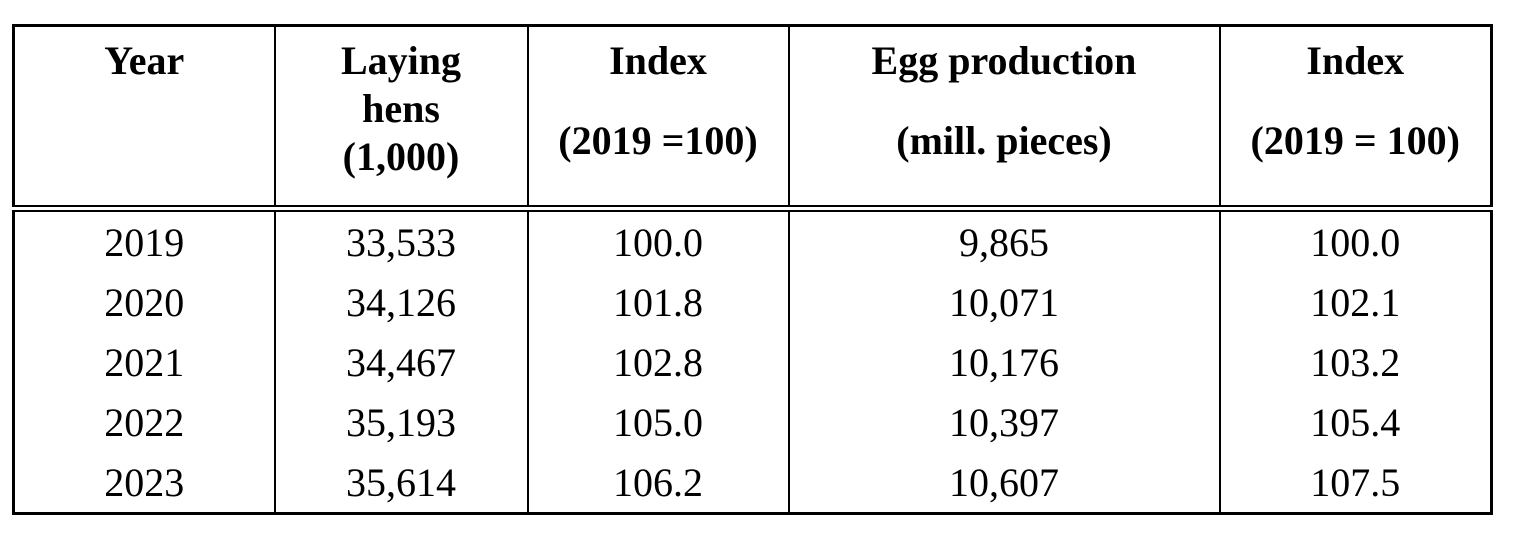 This screenshot has height=548, width=1519. What do you see at coordinates (658, 240) in the screenshot?
I see `cell-hens-index: 100.0` at bounding box center [658, 240].